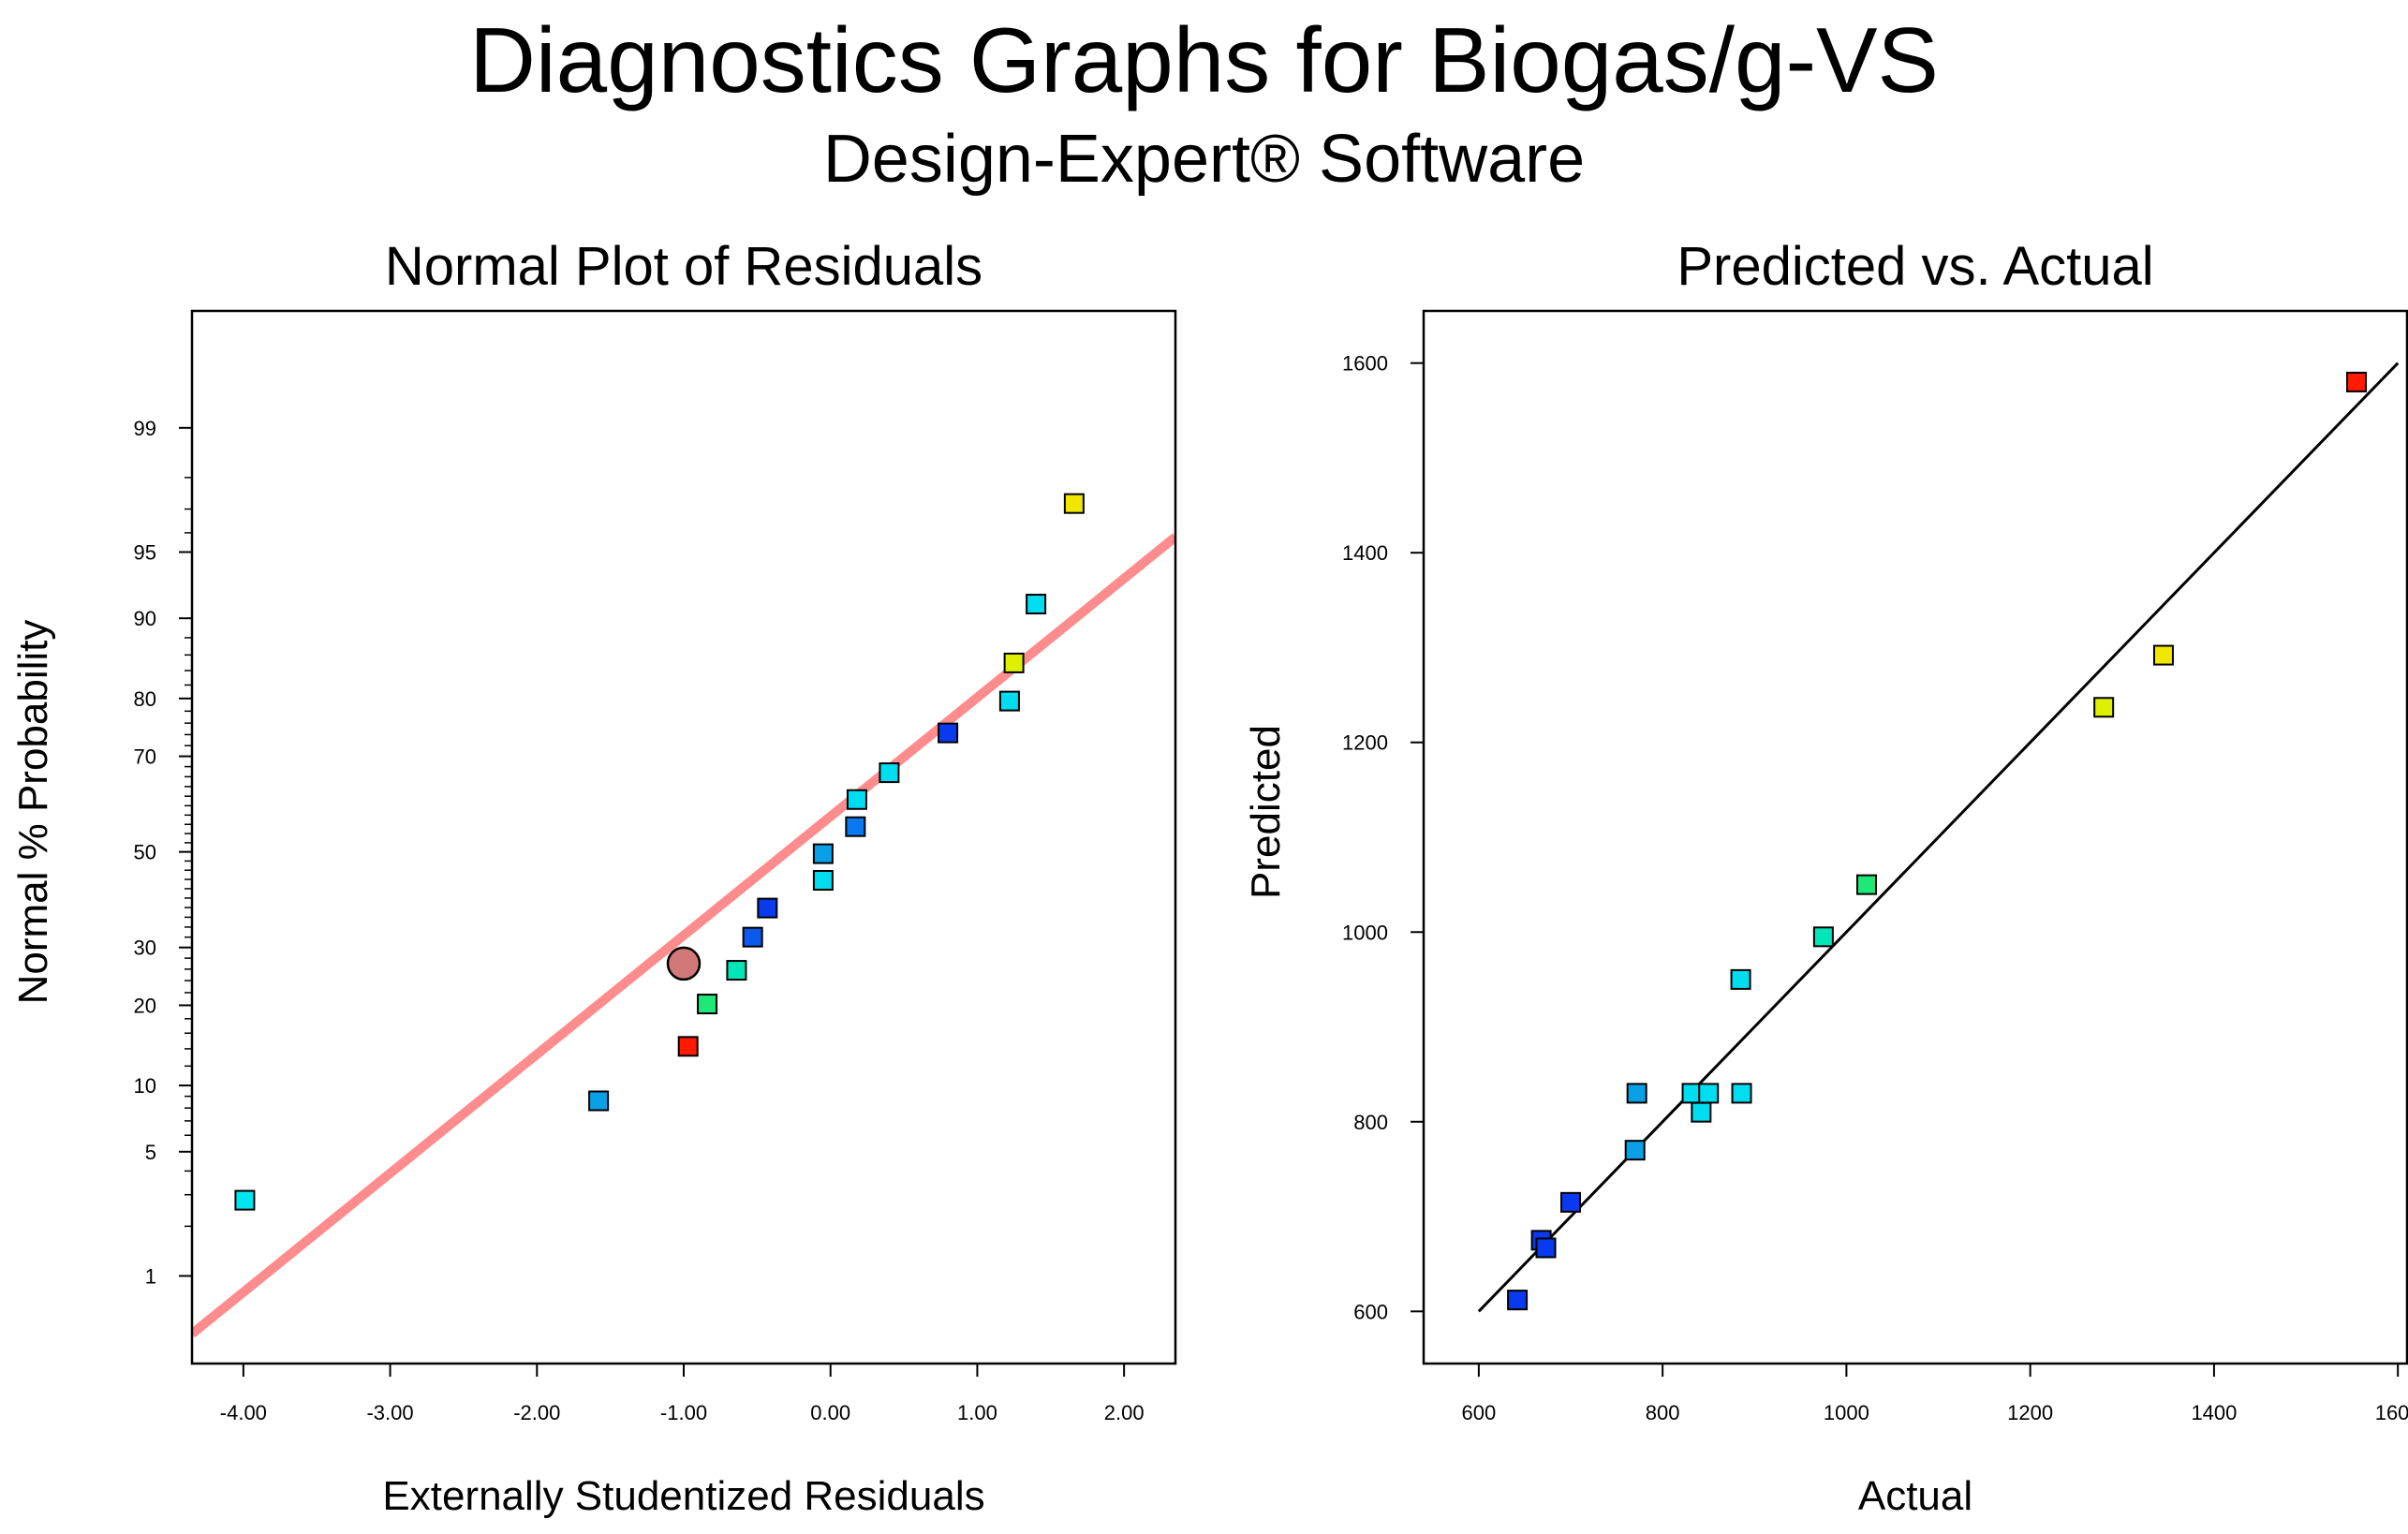 Image resolution: width=2408 pixels, height=1534 pixels. Describe the element at coordinates (1365, 932) in the screenshot. I see `chart2-y-tick-label: 1000` at that location.